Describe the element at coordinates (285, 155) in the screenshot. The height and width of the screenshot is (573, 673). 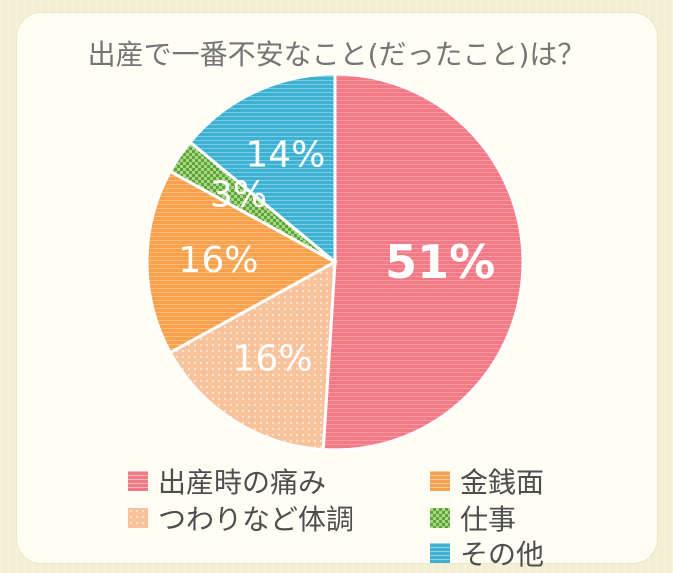
I see `slice-label-4: 14%` at that location.